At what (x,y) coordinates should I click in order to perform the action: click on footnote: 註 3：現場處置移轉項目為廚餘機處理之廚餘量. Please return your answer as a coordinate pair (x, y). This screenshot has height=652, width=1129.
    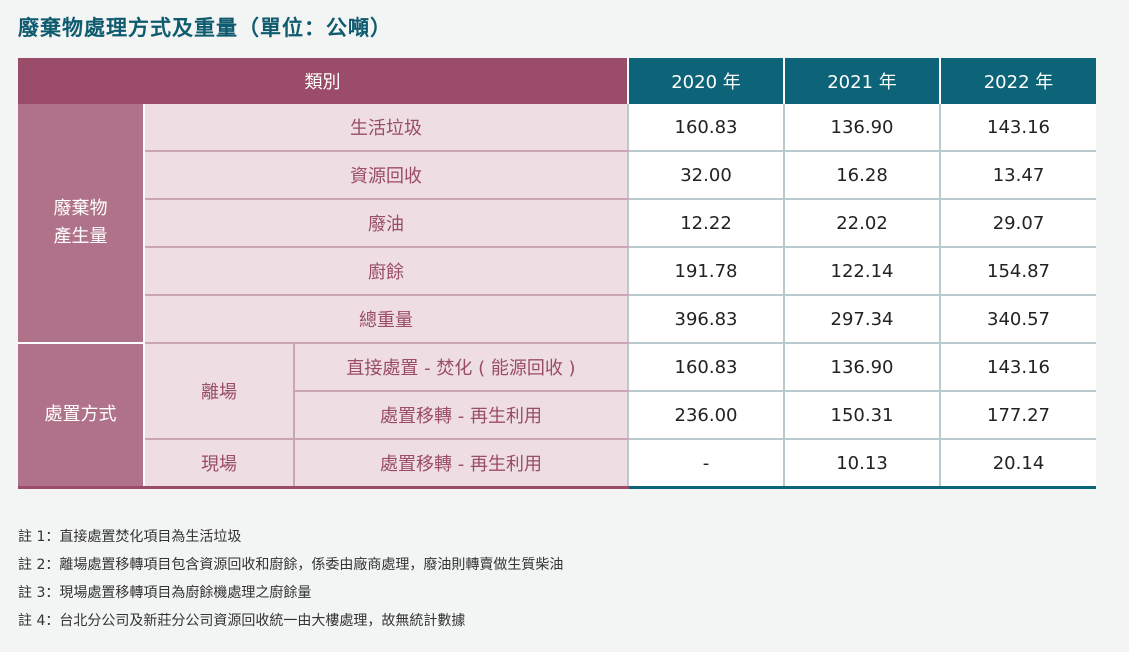
    Looking at the image, I should click on (165, 593).